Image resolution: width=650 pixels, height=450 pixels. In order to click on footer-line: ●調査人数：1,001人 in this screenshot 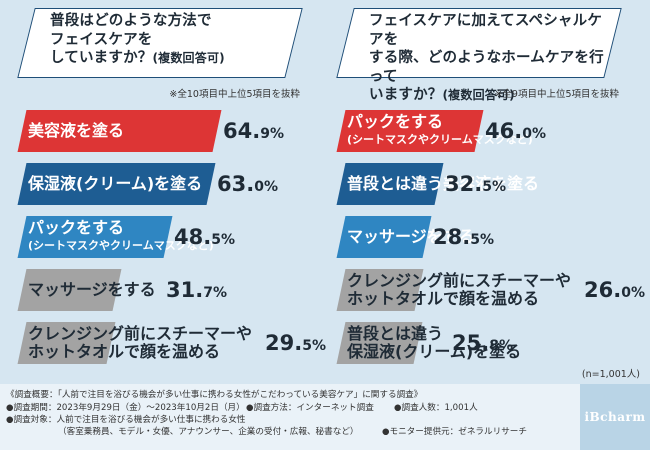, I will do `click(436, 408)`.